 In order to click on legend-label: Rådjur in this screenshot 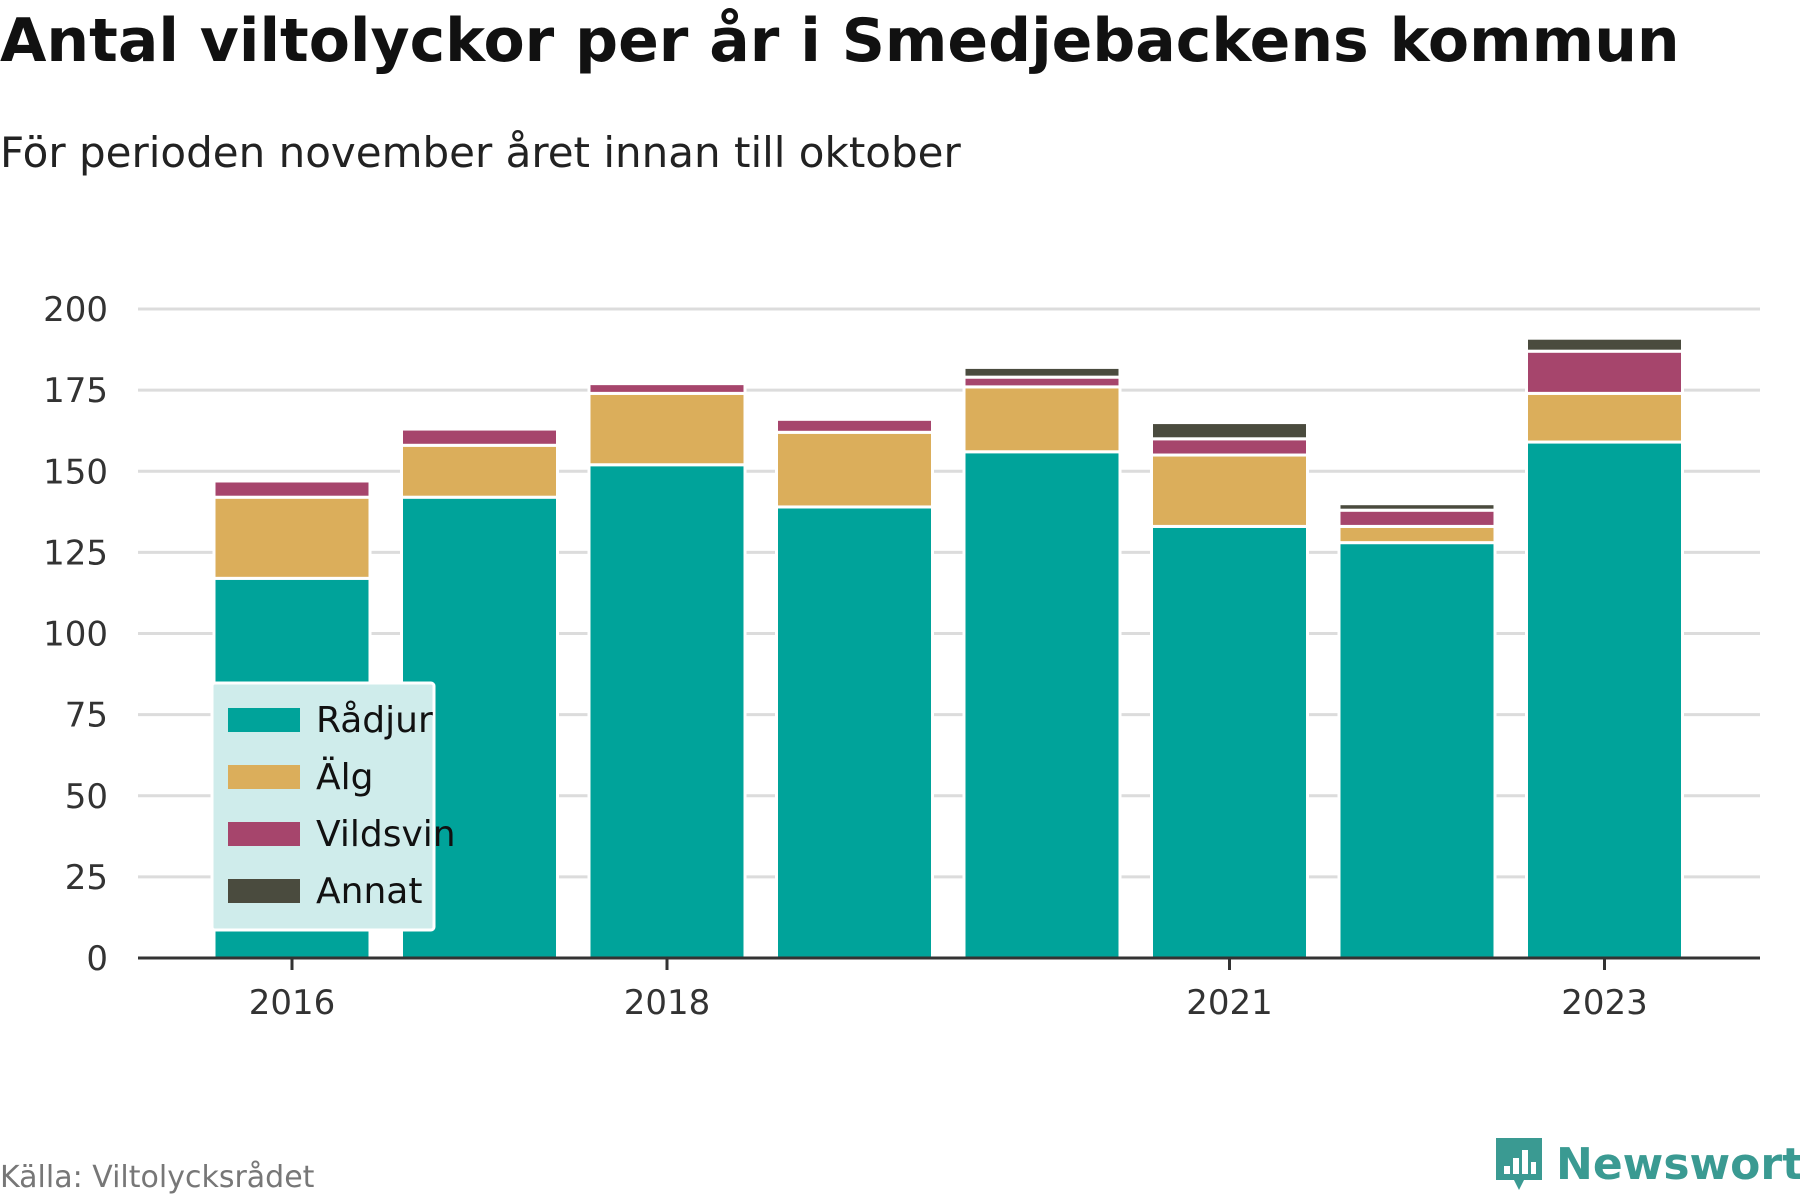, I will do `click(374, 720)`.